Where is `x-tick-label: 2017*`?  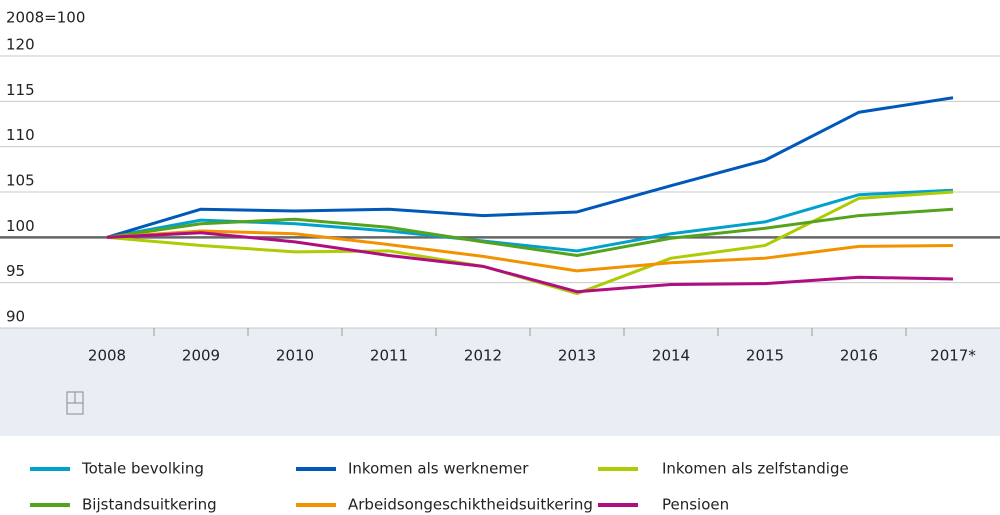
x-tick-label: 2017* is located at coordinates (953, 356).